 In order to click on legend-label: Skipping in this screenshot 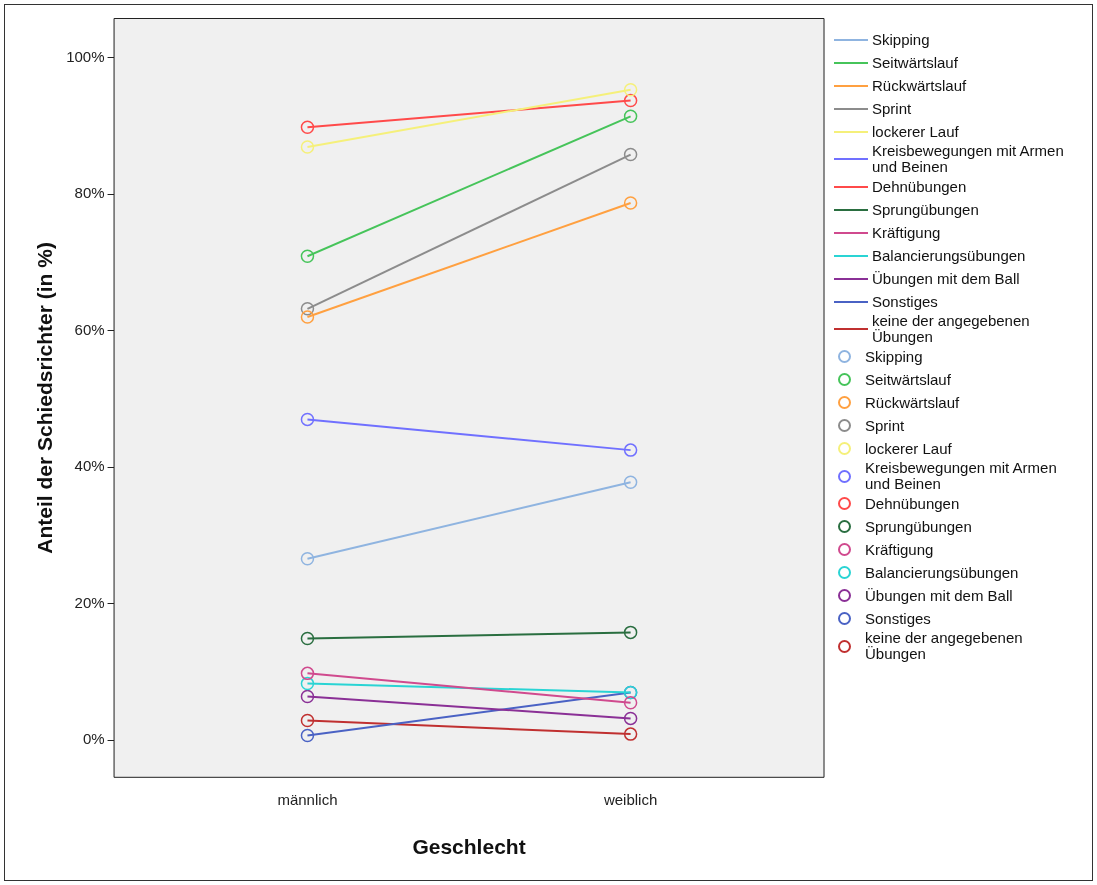, I will do `click(894, 356)`.